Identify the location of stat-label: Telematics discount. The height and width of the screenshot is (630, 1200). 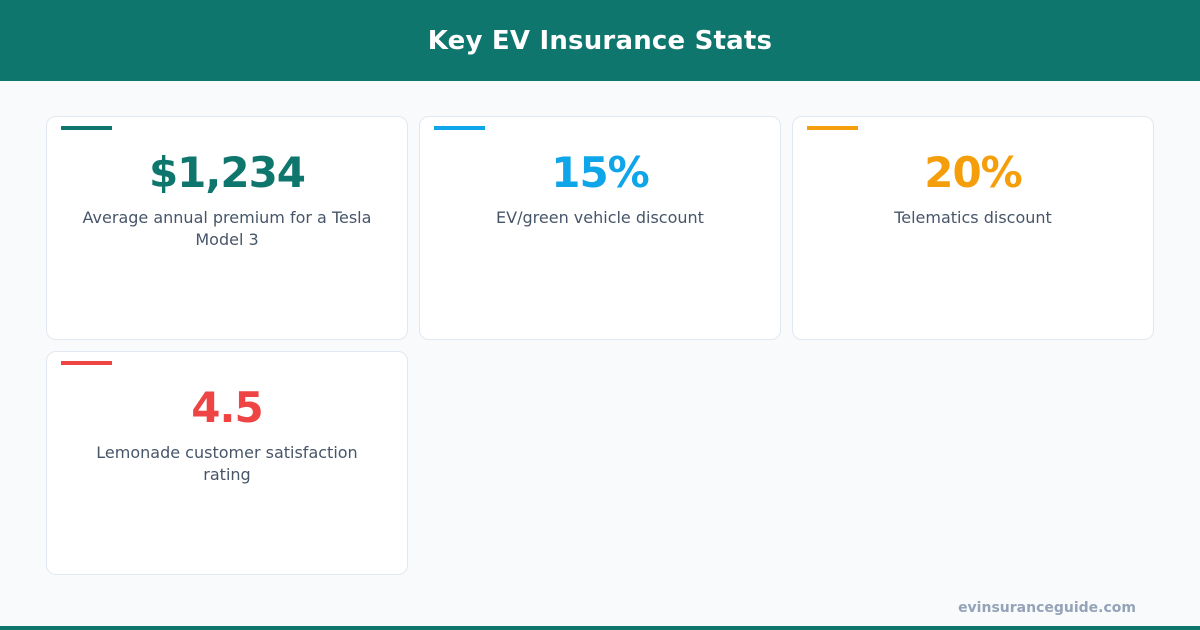
(973, 217).